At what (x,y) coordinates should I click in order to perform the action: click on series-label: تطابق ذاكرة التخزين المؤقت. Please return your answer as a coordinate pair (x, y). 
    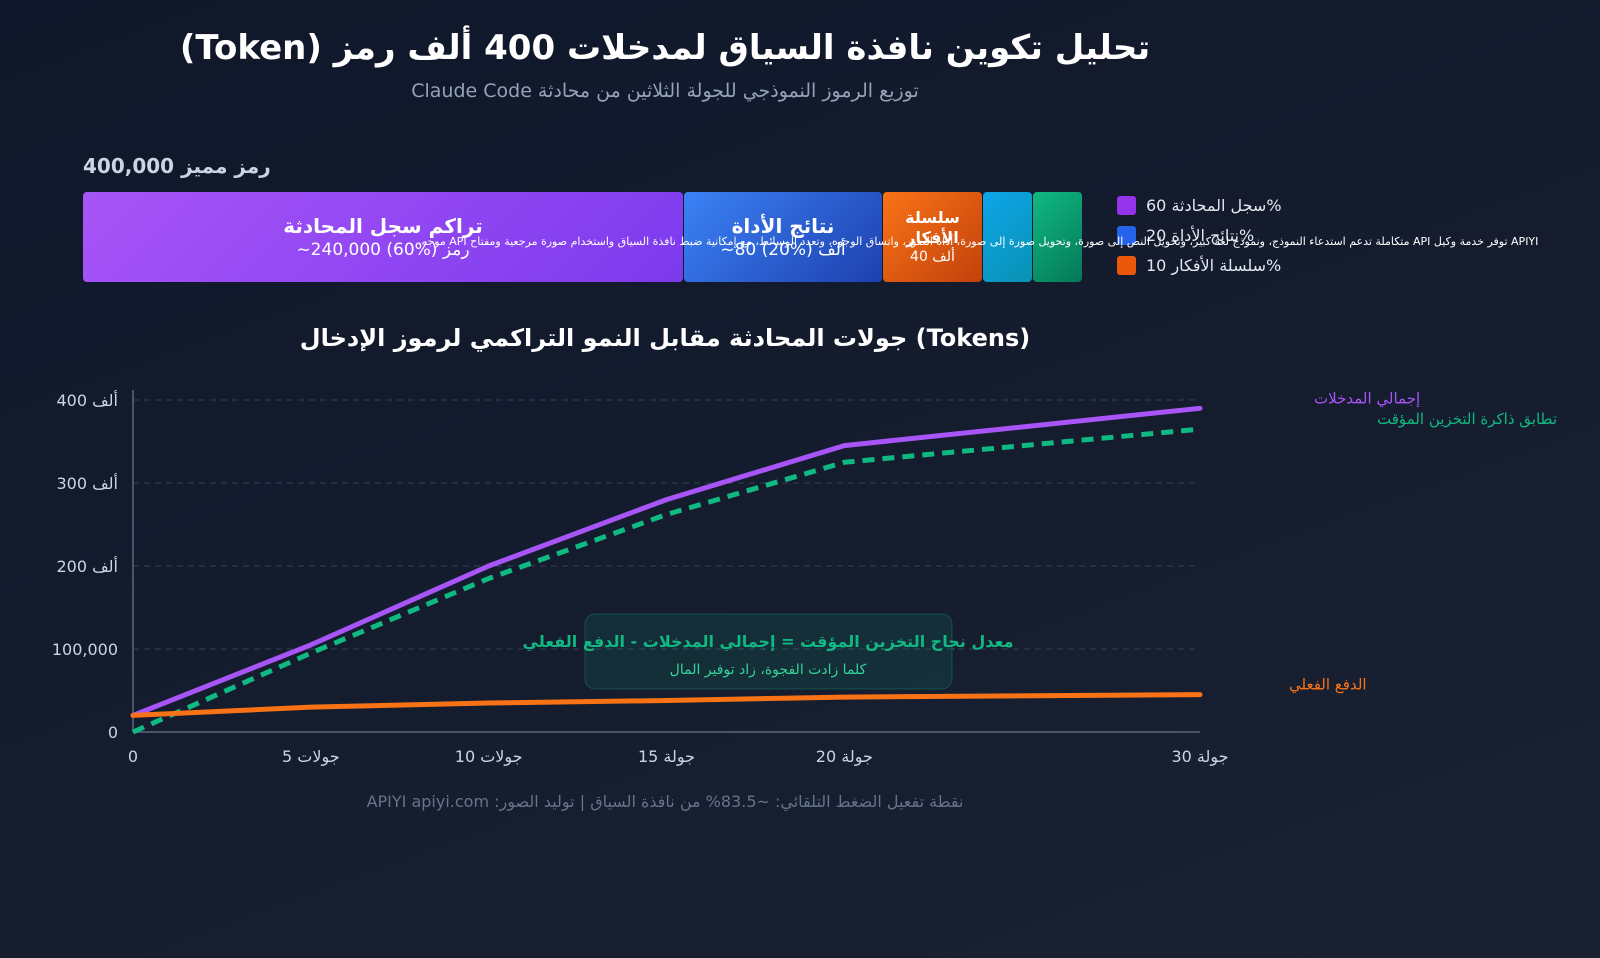
    Looking at the image, I should click on (1467, 419).